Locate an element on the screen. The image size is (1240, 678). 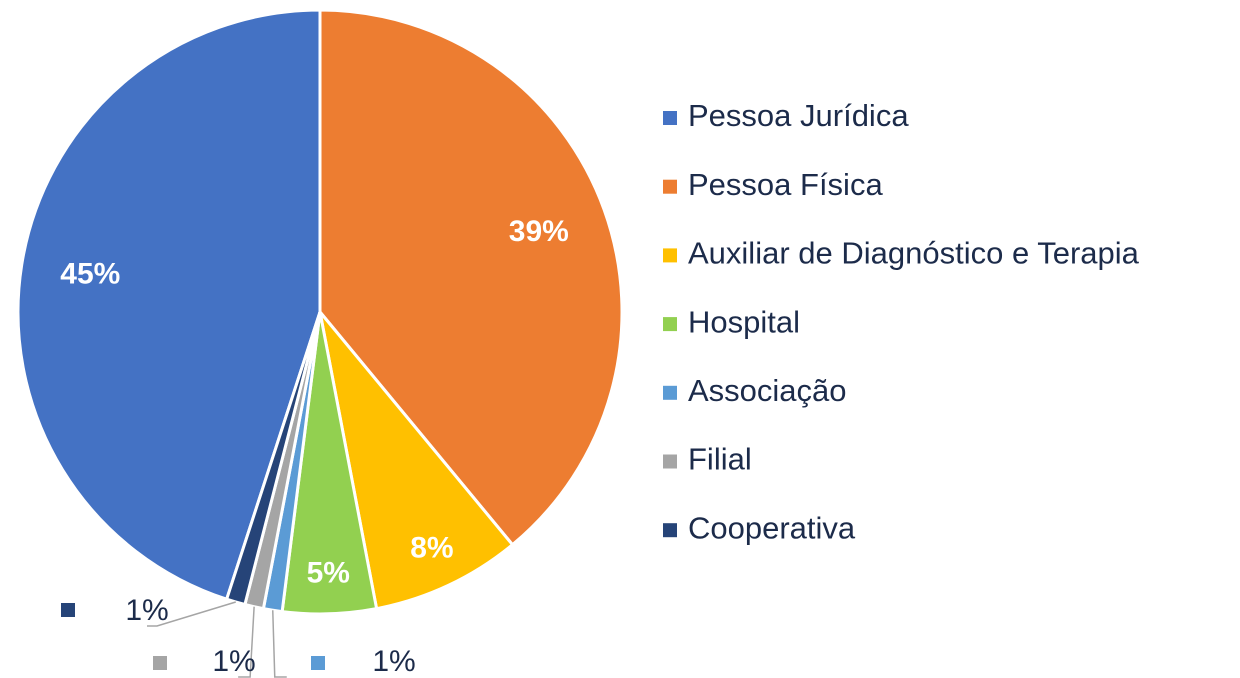
legend-label: Pessoa Jurídica is located at coordinates (798, 115).